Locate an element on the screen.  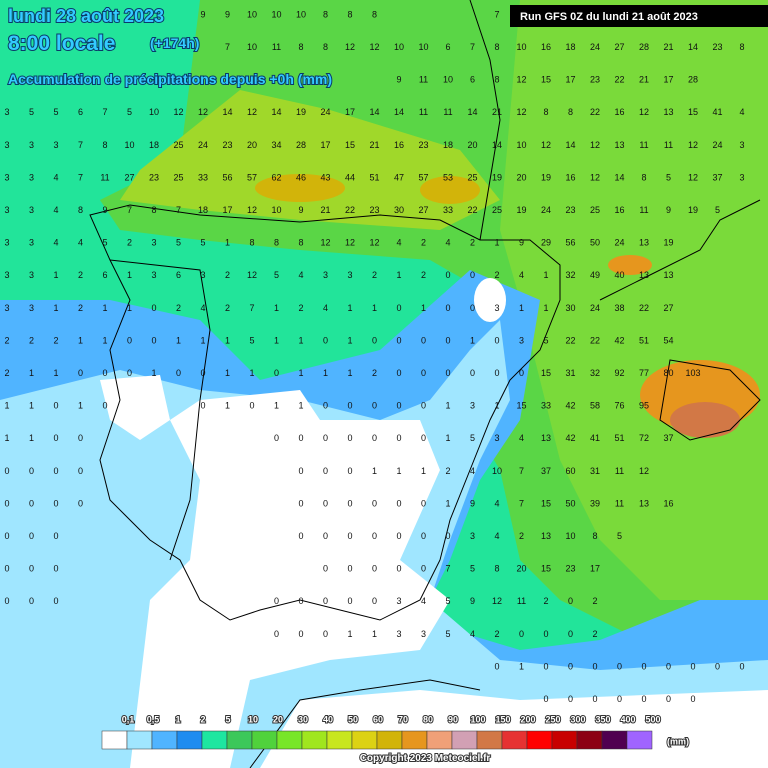
grid-value: 49 is located at coordinates (595, 275).